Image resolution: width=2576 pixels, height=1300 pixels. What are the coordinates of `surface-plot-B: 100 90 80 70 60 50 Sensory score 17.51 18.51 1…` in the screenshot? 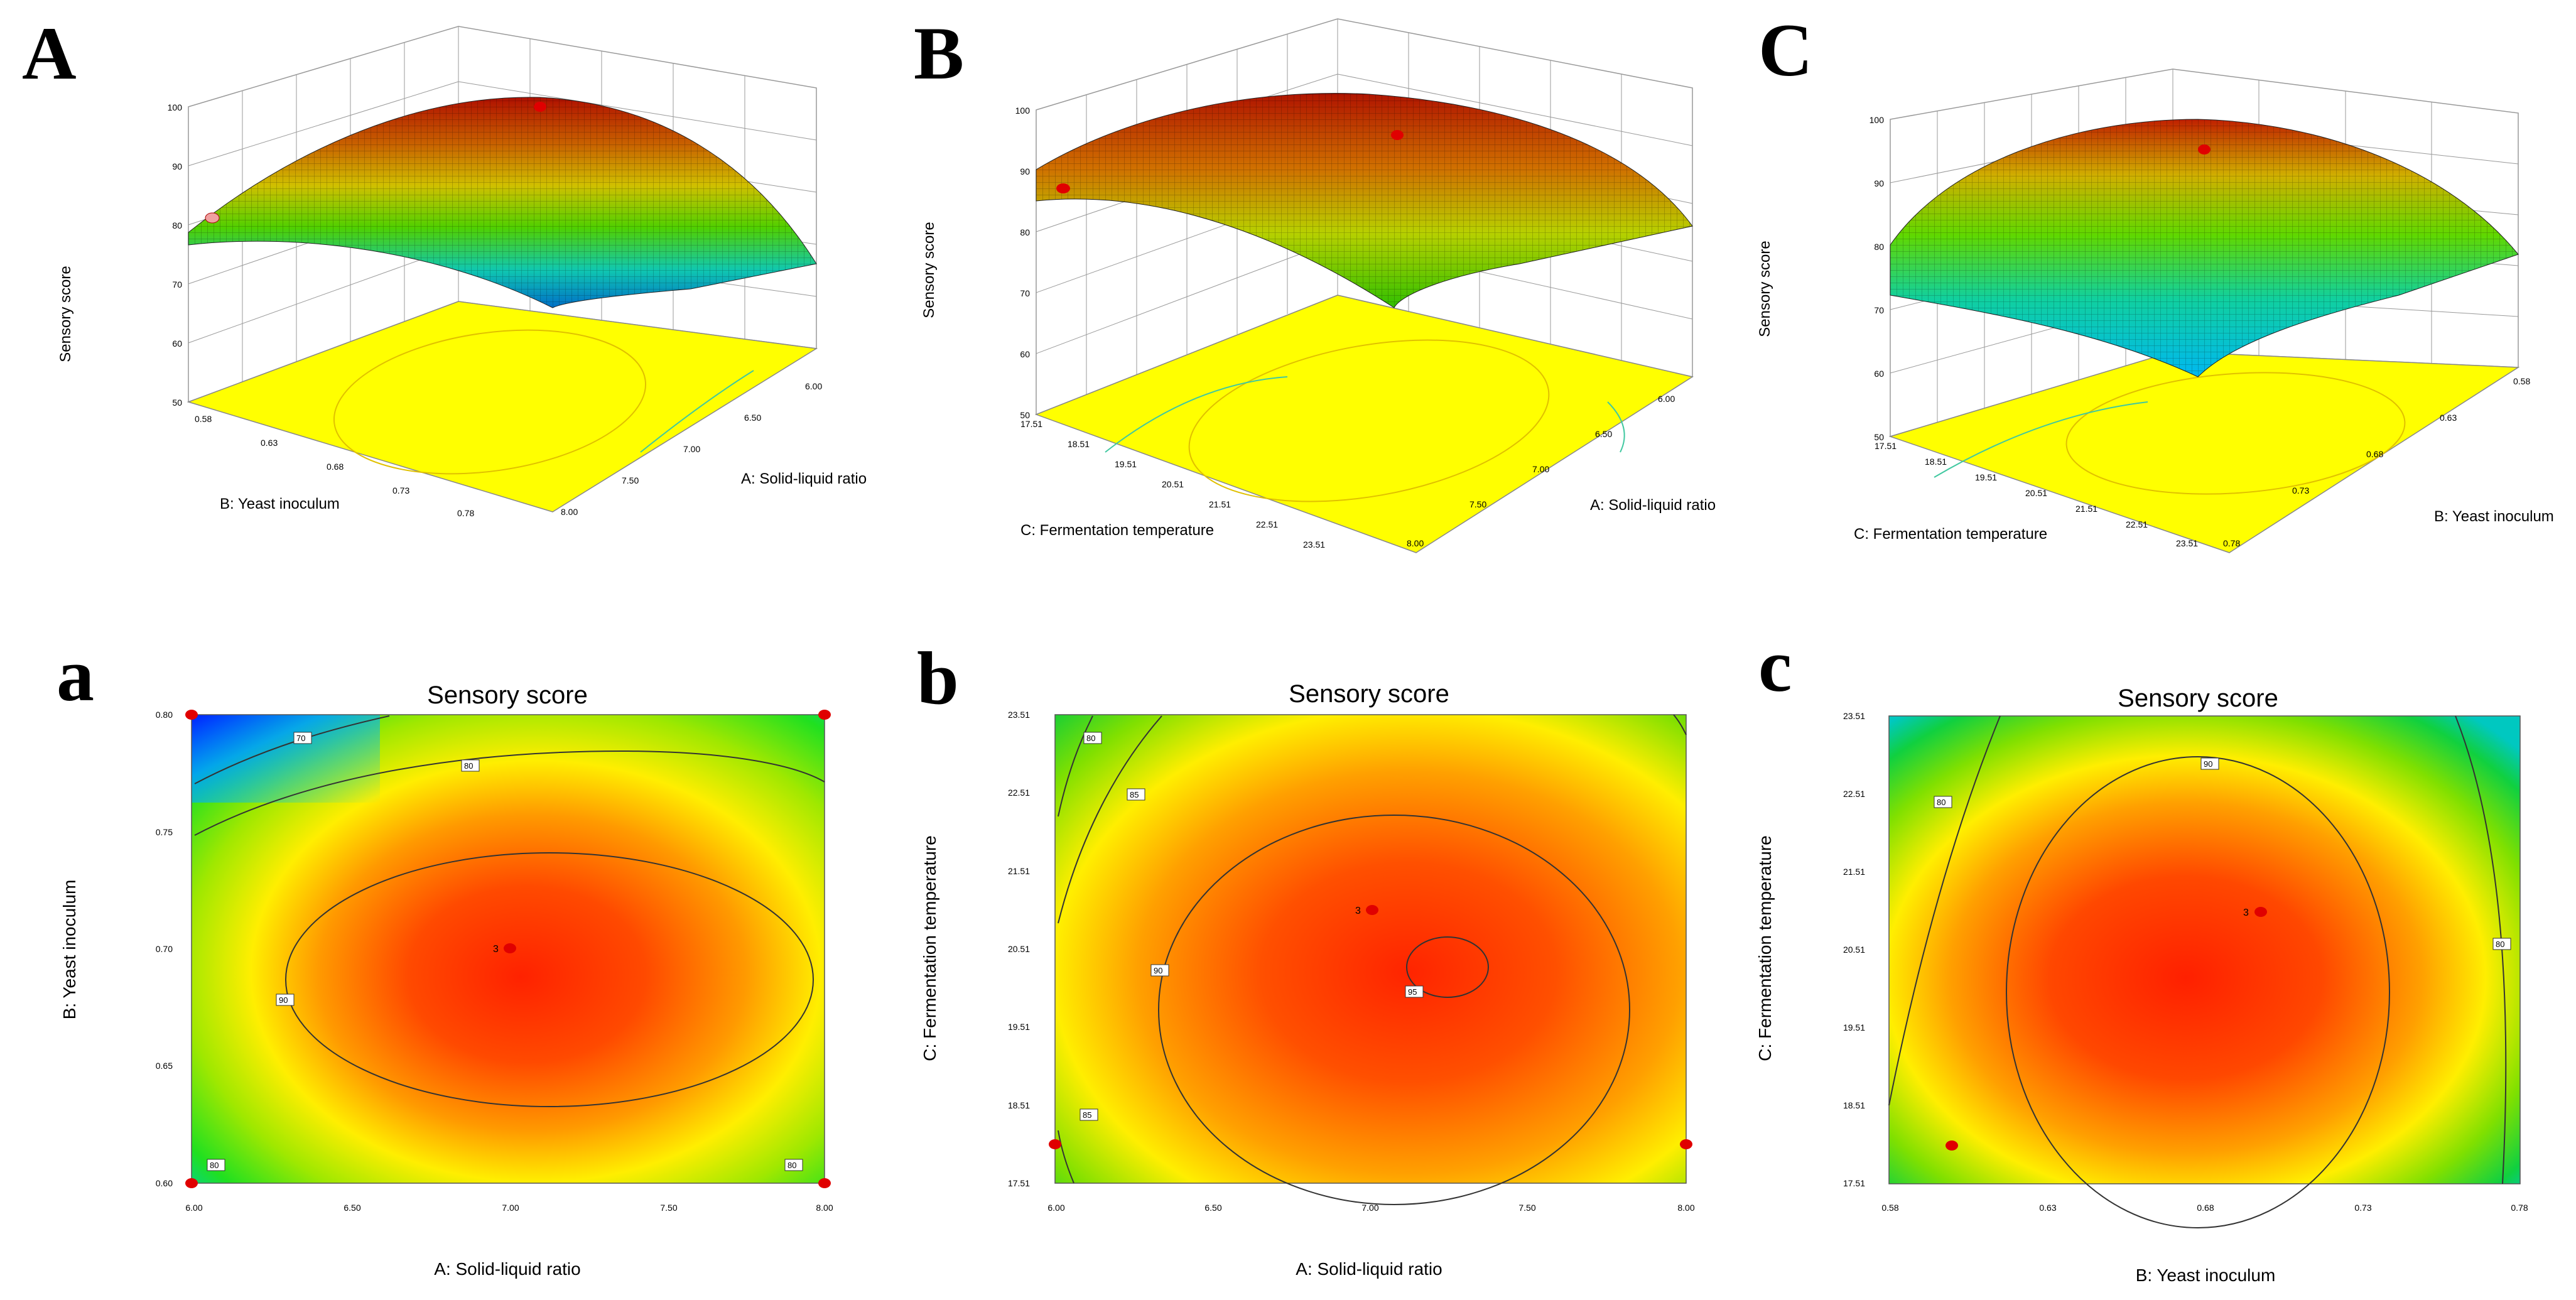 It's located at (1319, 285).